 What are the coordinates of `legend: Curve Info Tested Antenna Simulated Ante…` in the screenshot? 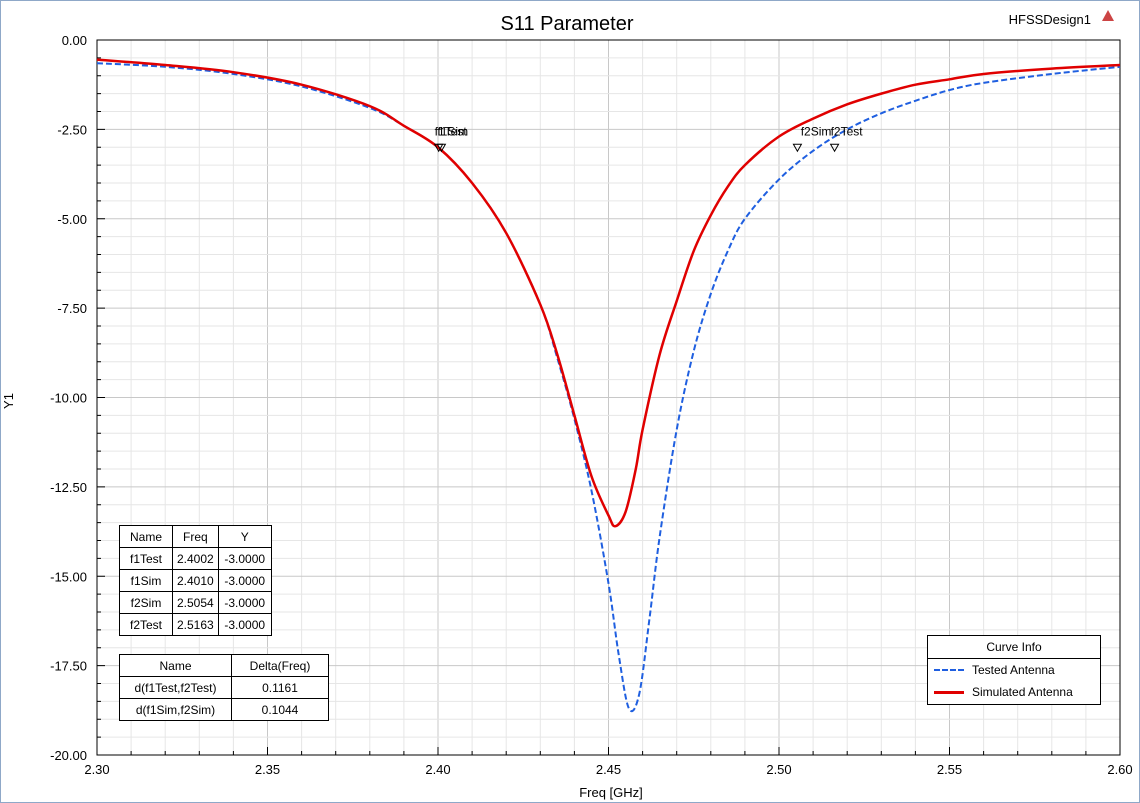 It's located at (1014, 670).